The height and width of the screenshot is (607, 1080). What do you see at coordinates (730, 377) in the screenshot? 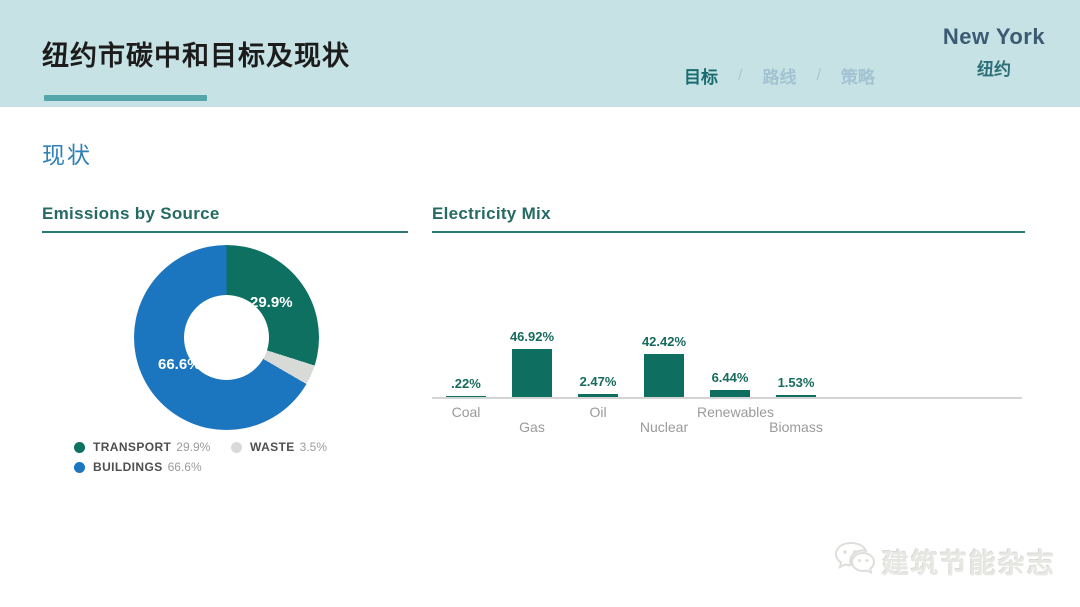
I see `bar-value-label: 6.44%` at bounding box center [730, 377].